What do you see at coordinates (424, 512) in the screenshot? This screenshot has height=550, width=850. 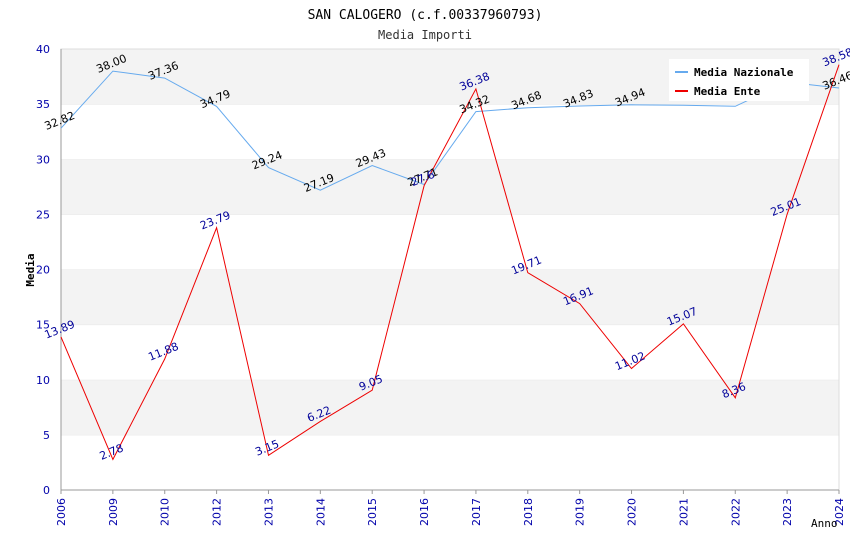 I see `x-tick-label: 2016` at bounding box center [424, 512].